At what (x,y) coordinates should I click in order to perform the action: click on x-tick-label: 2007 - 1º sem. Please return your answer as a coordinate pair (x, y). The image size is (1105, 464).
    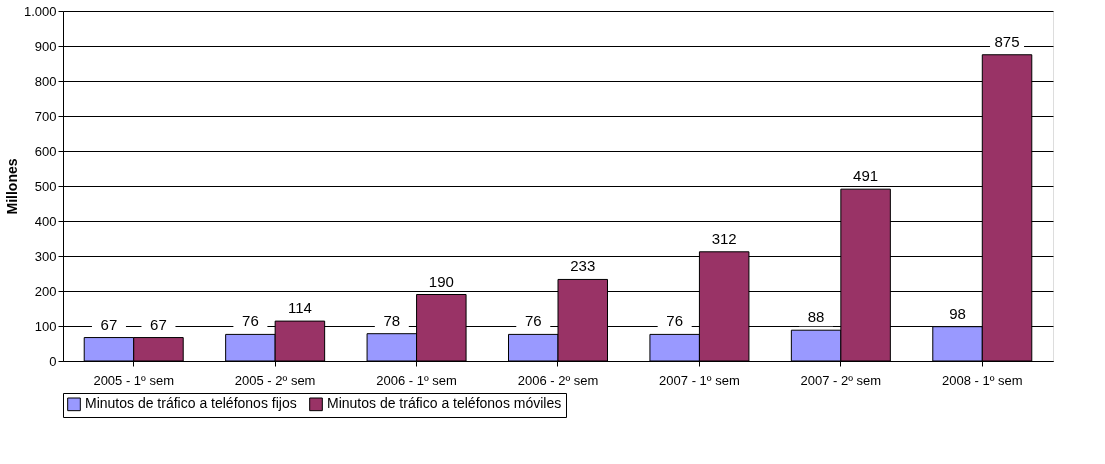
    Looking at the image, I should click on (699, 380).